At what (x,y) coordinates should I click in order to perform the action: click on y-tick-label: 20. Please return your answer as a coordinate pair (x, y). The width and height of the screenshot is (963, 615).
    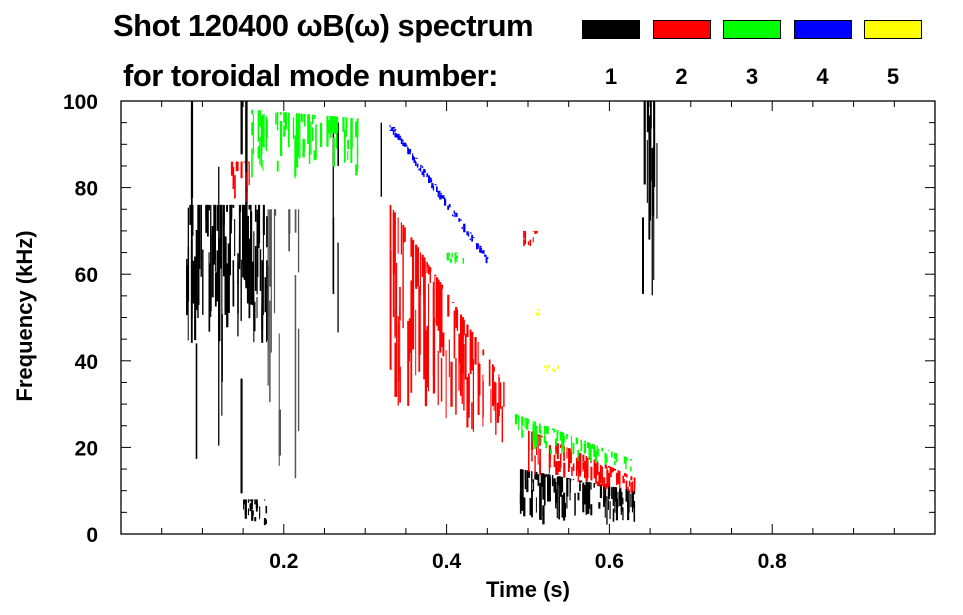
    Looking at the image, I should click on (86, 448).